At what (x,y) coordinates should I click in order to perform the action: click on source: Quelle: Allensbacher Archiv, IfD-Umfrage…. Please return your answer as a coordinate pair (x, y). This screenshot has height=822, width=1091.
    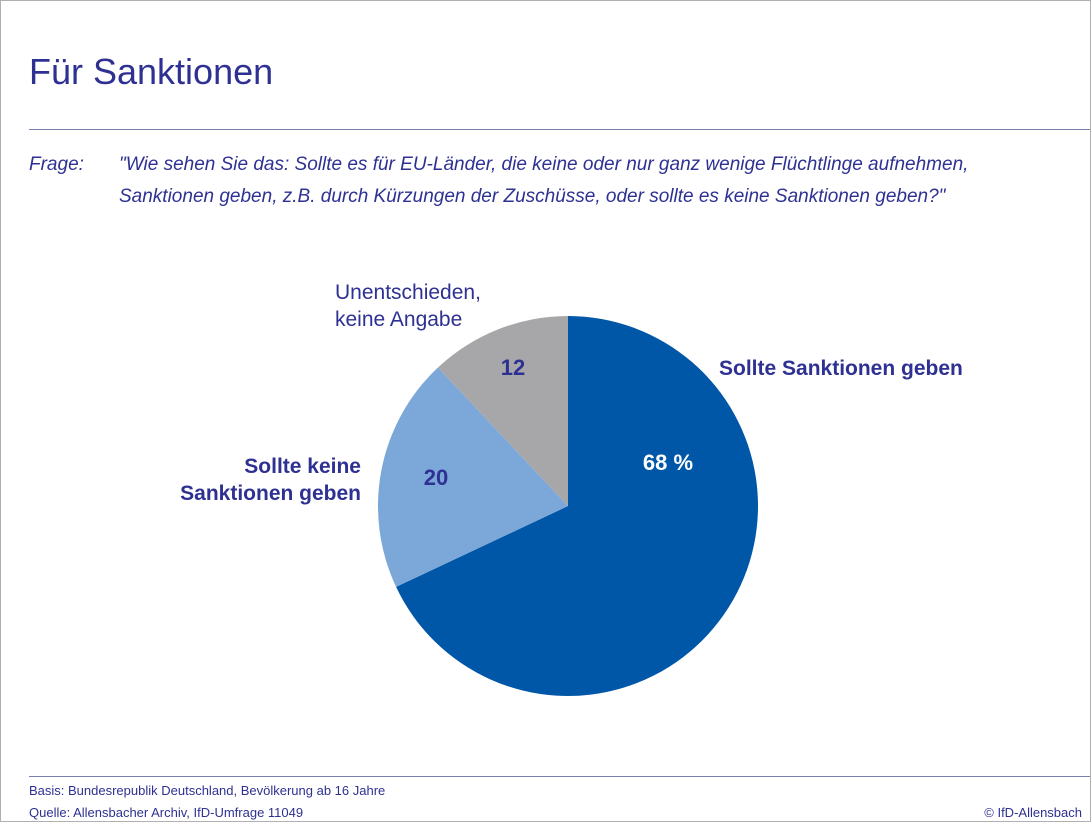
    Looking at the image, I should click on (166, 812).